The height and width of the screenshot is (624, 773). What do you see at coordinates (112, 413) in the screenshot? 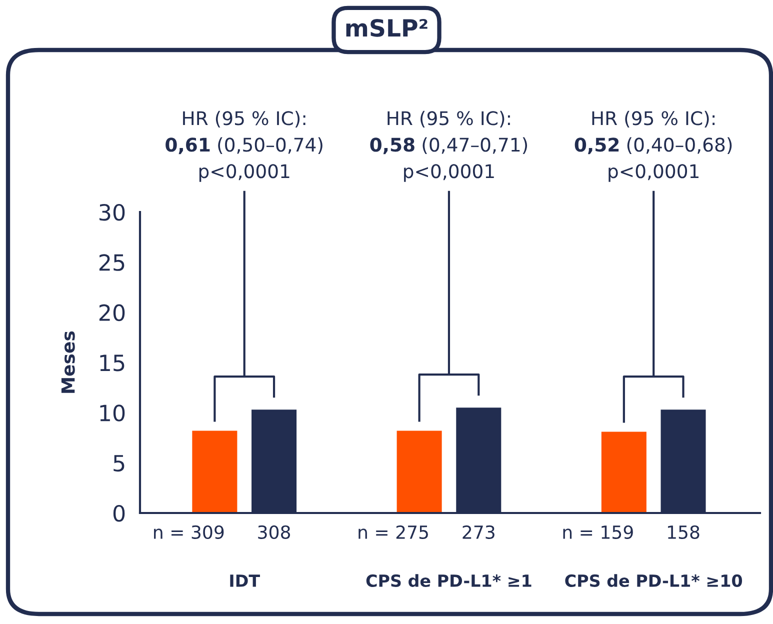
I see `y-tick-label: 10` at bounding box center [112, 413].